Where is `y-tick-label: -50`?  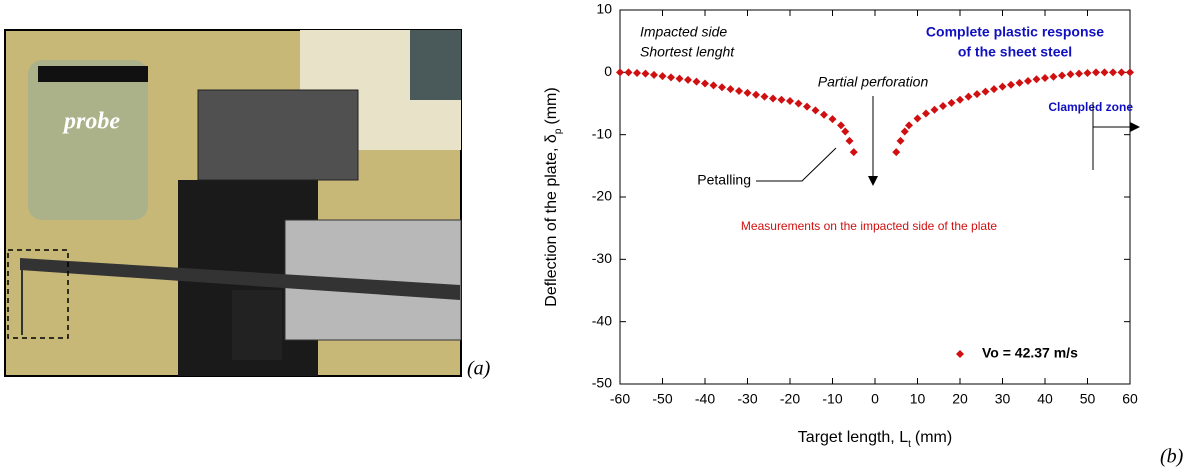 y-tick-label: -50 is located at coordinates (602, 383).